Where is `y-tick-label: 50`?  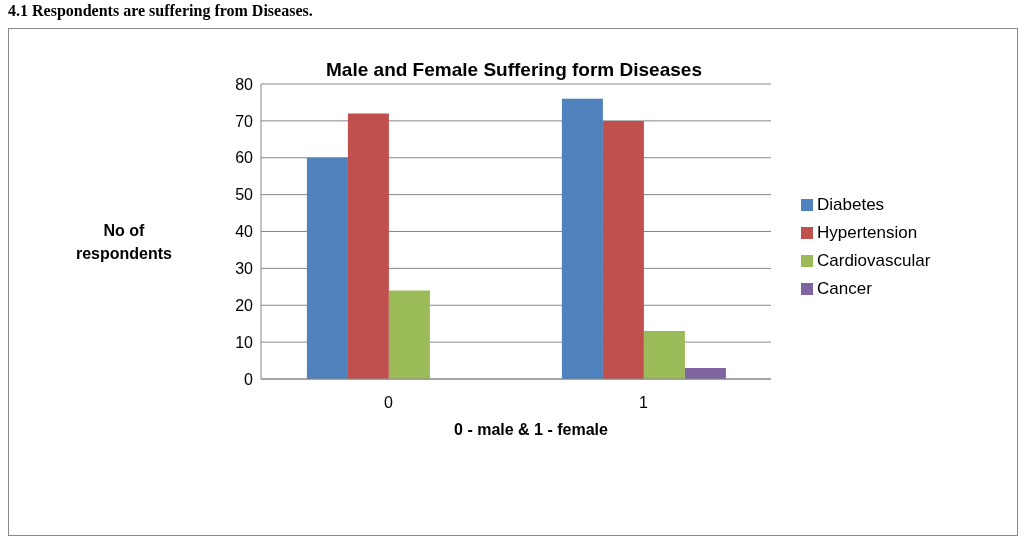
y-tick-label: 50 is located at coordinates (244, 195).